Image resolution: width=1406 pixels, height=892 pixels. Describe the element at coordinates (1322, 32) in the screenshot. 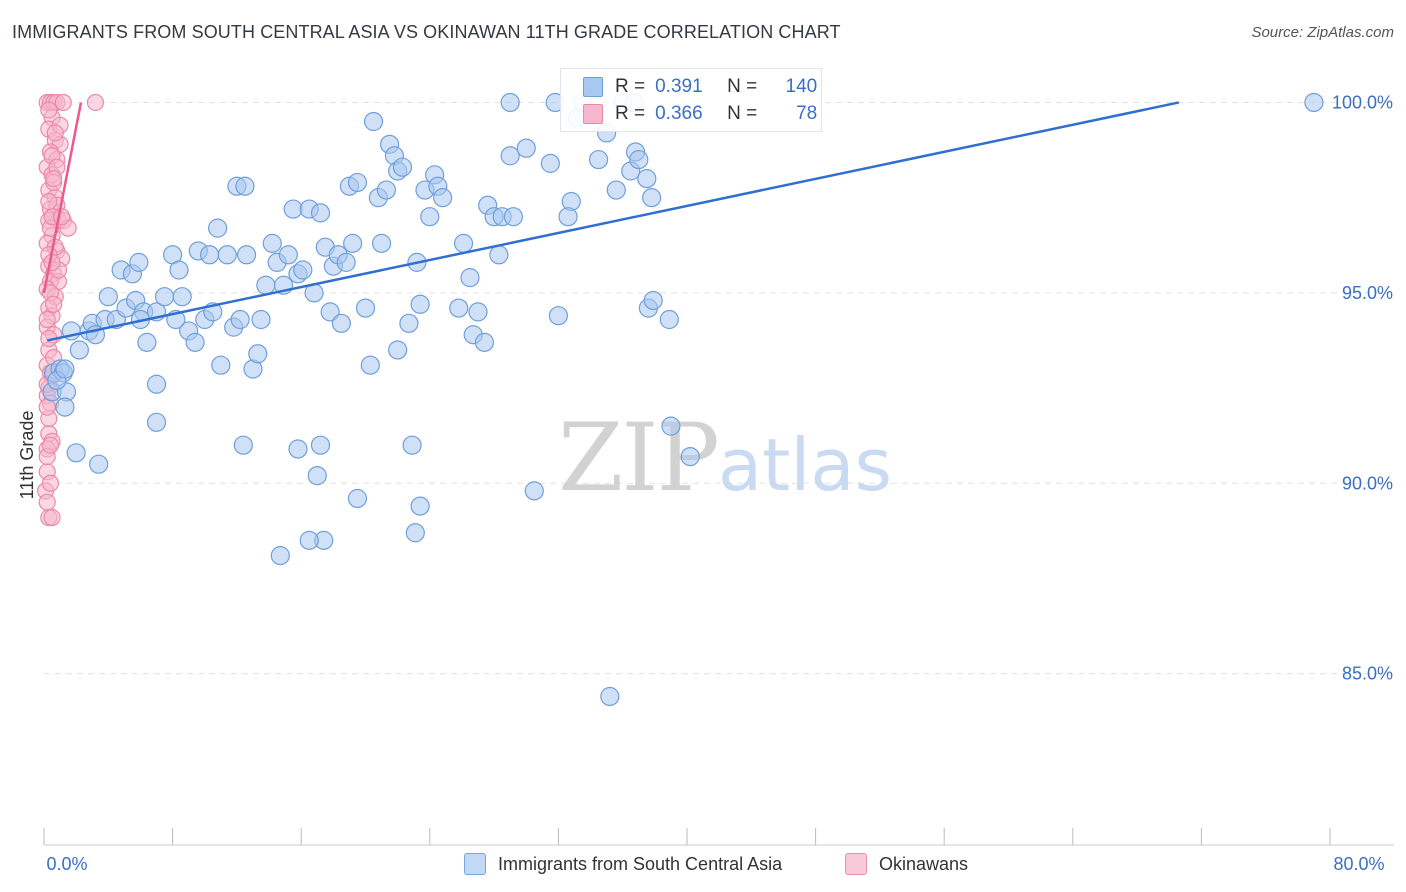

I see `source-credit: Source: ZipAtlas.com` at that location.